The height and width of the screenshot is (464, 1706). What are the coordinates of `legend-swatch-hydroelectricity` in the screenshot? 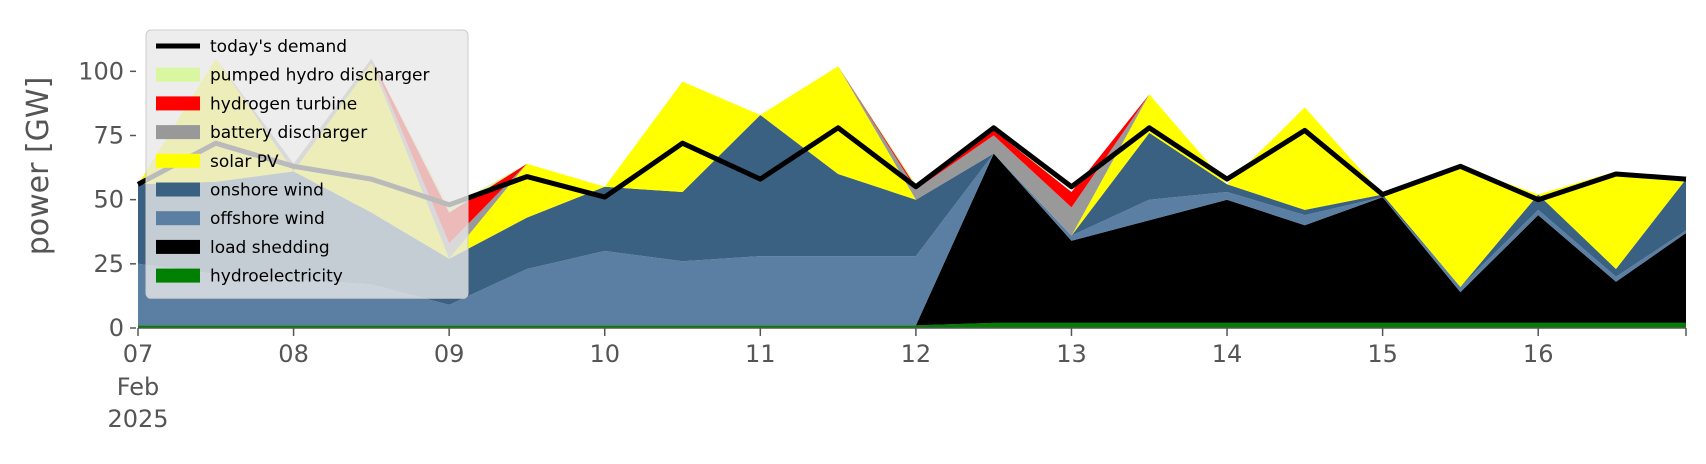 It's located at (178, 275).